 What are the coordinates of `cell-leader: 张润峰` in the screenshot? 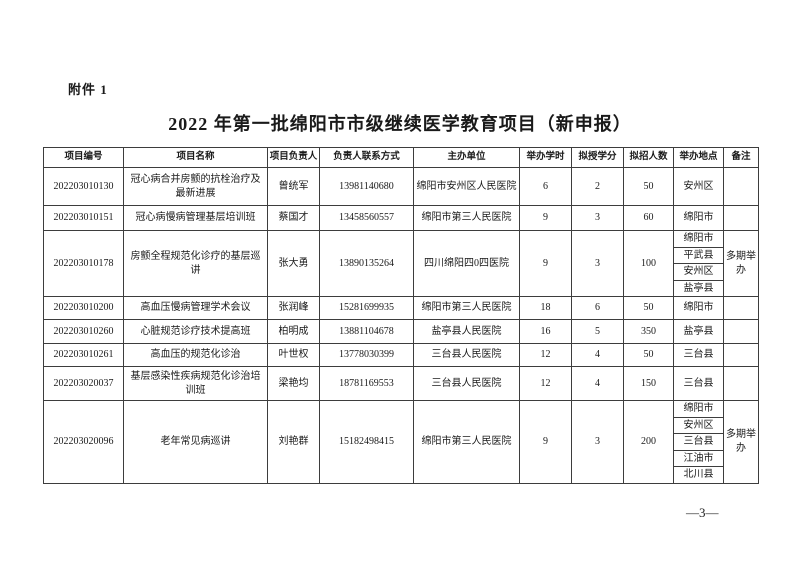 It's located at (293, 308).